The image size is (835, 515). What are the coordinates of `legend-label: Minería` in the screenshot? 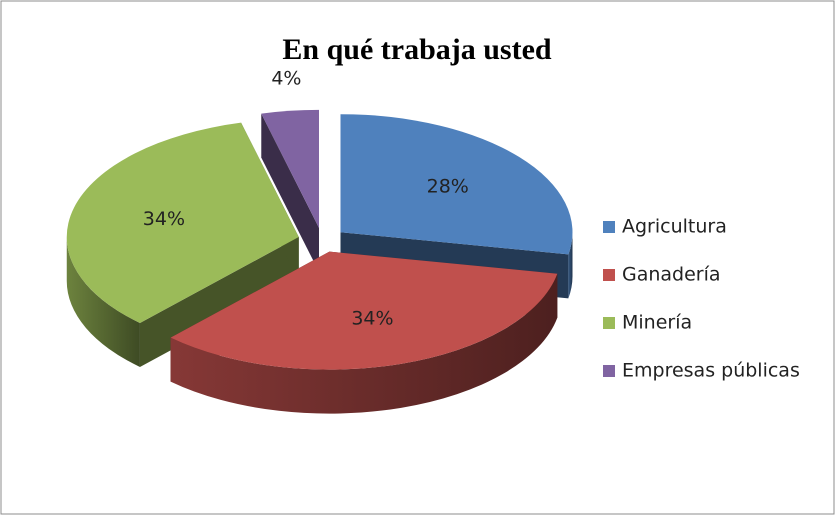 It's located at (657, 323).